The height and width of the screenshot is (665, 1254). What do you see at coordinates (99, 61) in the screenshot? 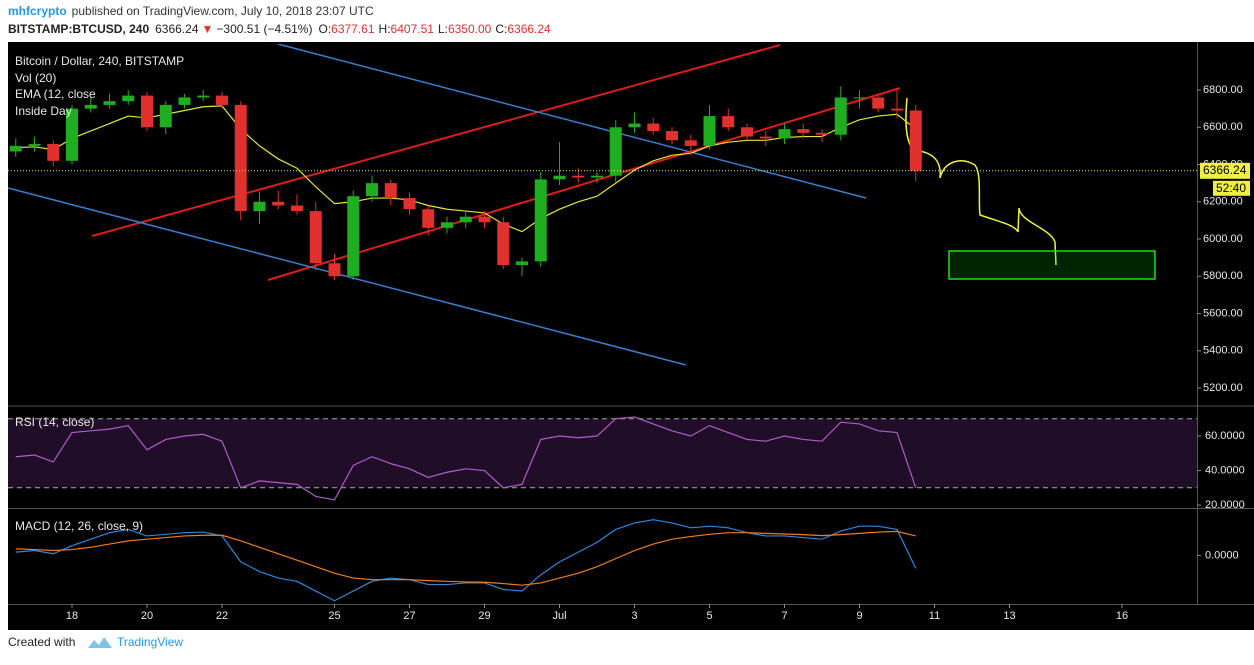
I see `series-title: Bitcoin / Dollar, 240, BITSTAMP` at bounding box center [99, 61].